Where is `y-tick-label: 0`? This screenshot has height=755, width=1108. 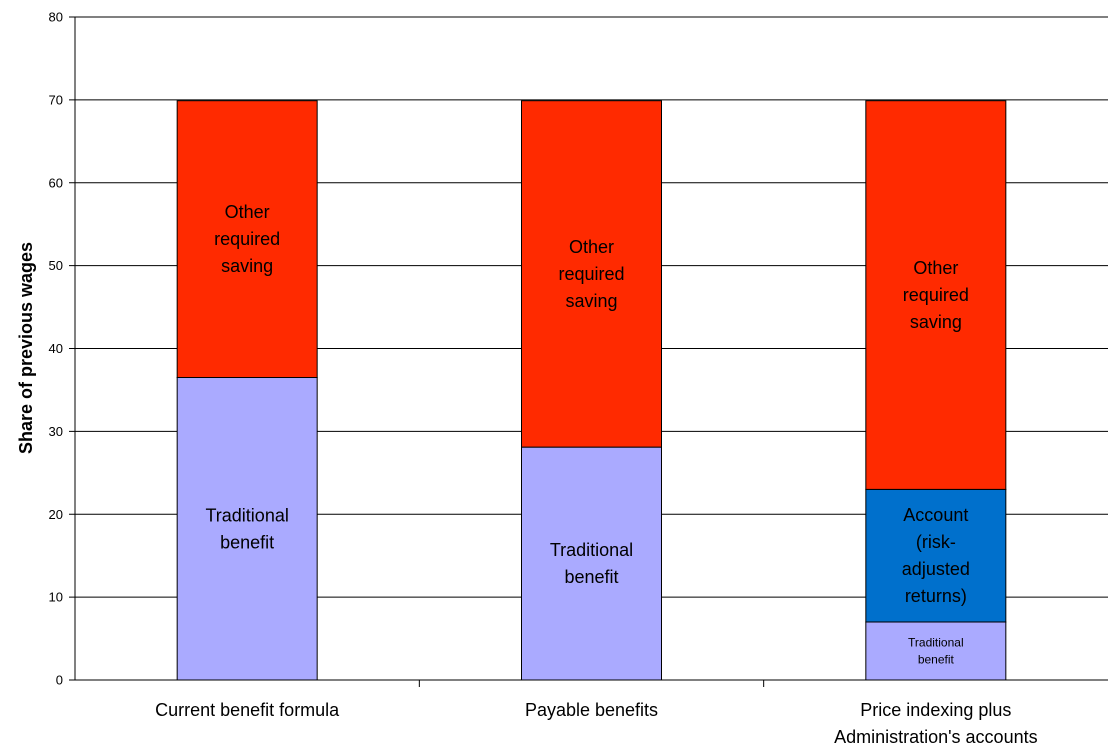 y-tick-label: 0 is located at coordinates (59, 680).